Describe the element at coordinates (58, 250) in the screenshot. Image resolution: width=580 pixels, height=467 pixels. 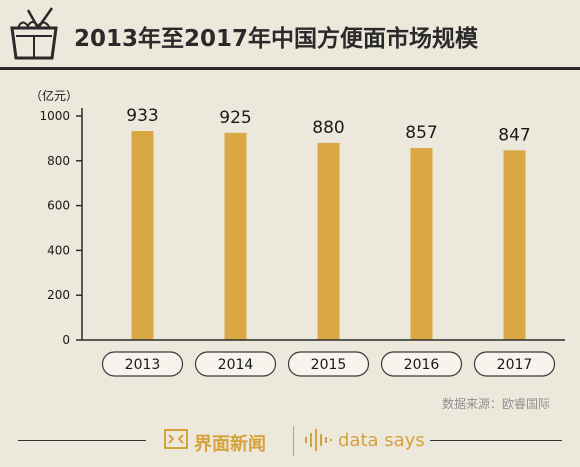
I see `y-tick-label: 400` at that location.